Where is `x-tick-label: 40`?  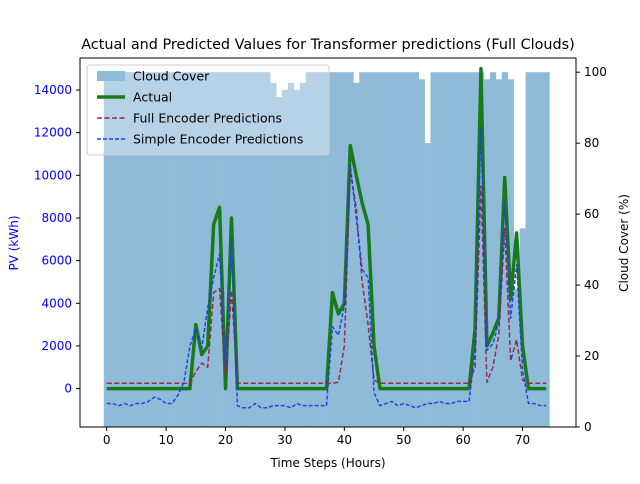
x-tick-label: 40 is located at coordinates (344, 440).